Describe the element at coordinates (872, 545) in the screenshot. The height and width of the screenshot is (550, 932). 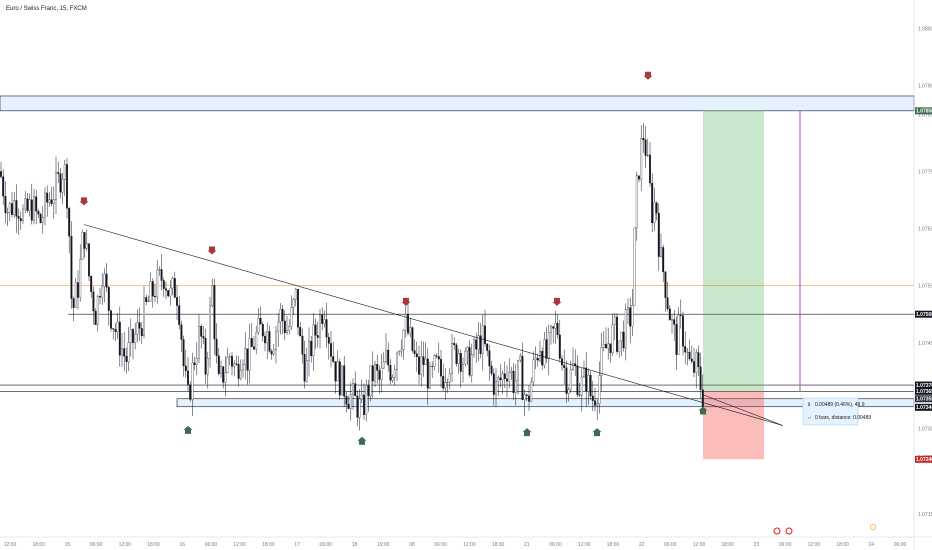
I see `x-tick-label: 24` at that location.